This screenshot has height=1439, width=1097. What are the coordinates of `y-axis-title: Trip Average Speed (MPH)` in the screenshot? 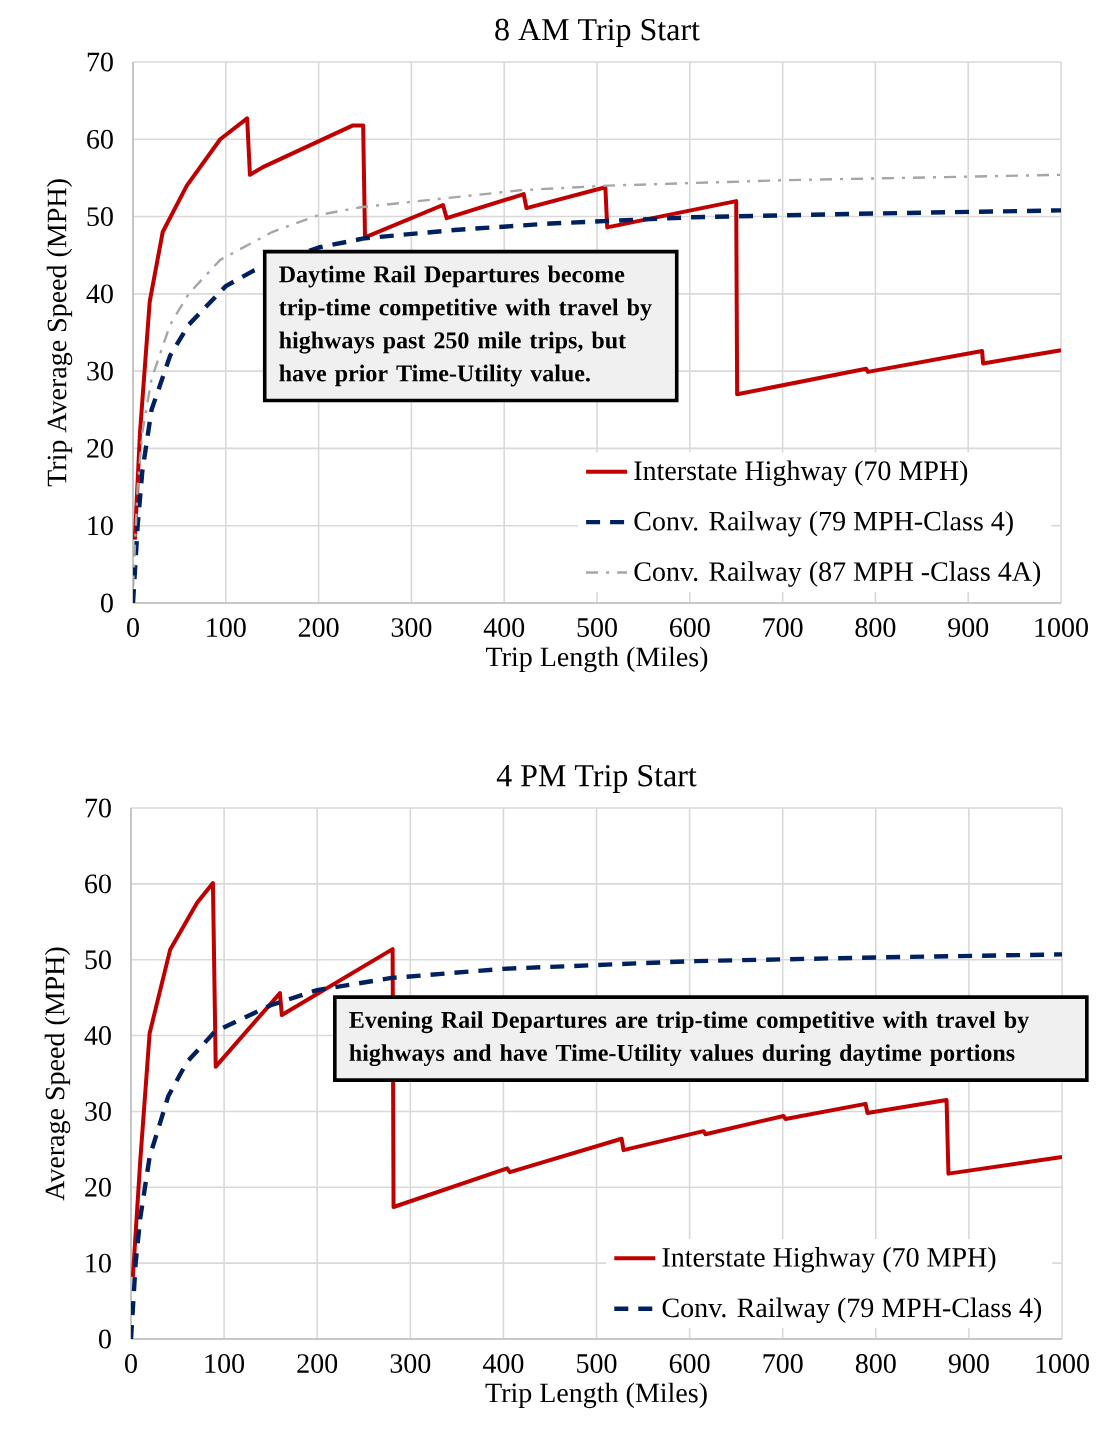 It's located at (59, 333).